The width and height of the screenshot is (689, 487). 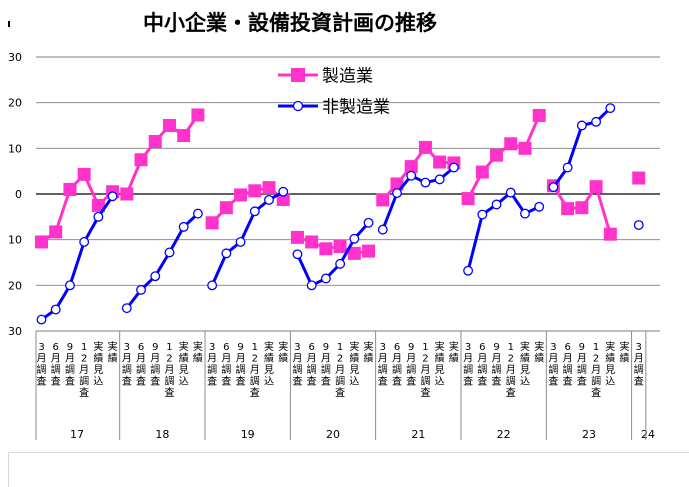 I want to click on x-sub-label-char: 込, so click(x=269, y=382).